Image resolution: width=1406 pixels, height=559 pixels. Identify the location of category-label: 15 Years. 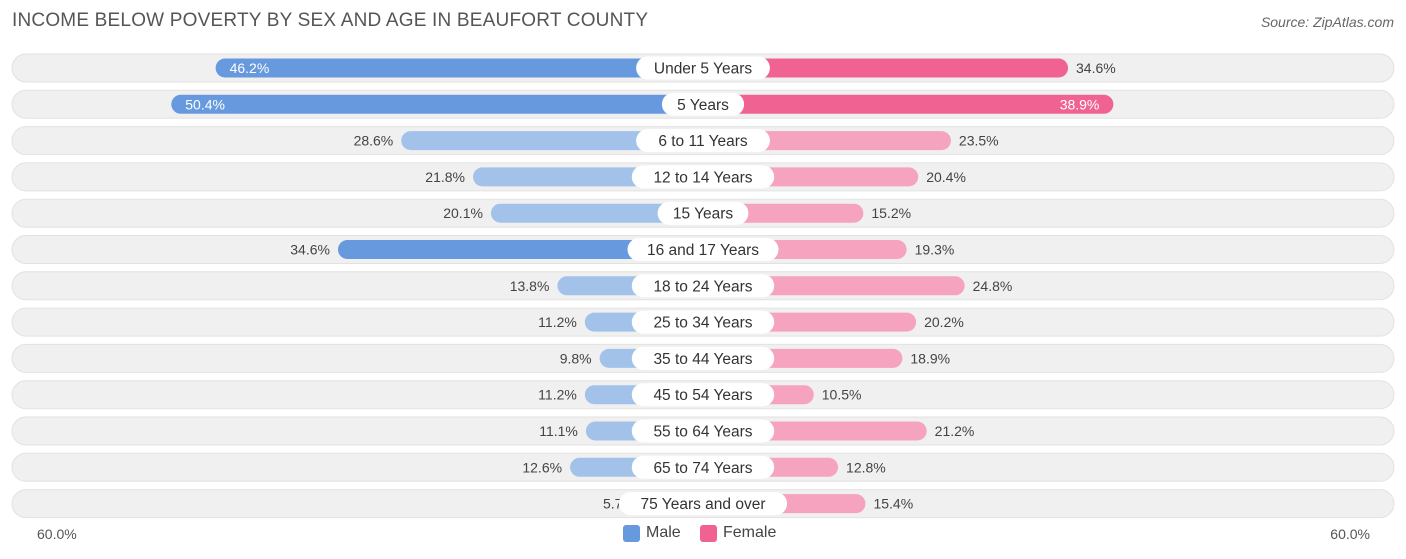
(703, 214).